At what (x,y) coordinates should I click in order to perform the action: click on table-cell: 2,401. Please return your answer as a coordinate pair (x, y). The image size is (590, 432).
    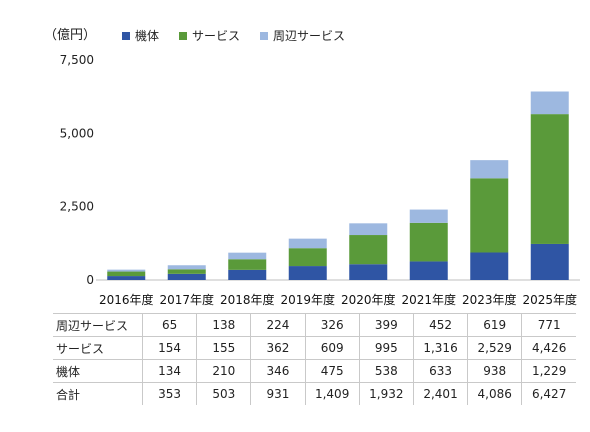
    Looking at the image, I should click on (440, 393).